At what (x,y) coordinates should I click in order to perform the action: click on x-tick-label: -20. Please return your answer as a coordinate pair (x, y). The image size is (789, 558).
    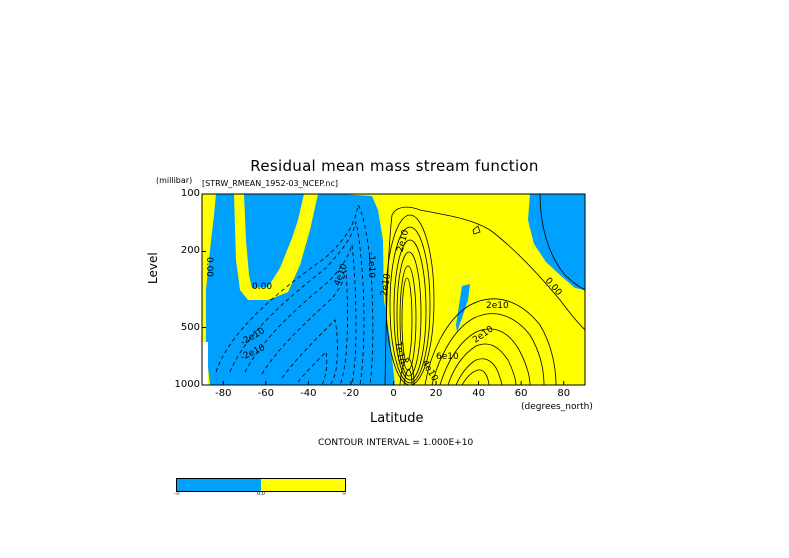
    Looking at the image, I should click on (351, 393).